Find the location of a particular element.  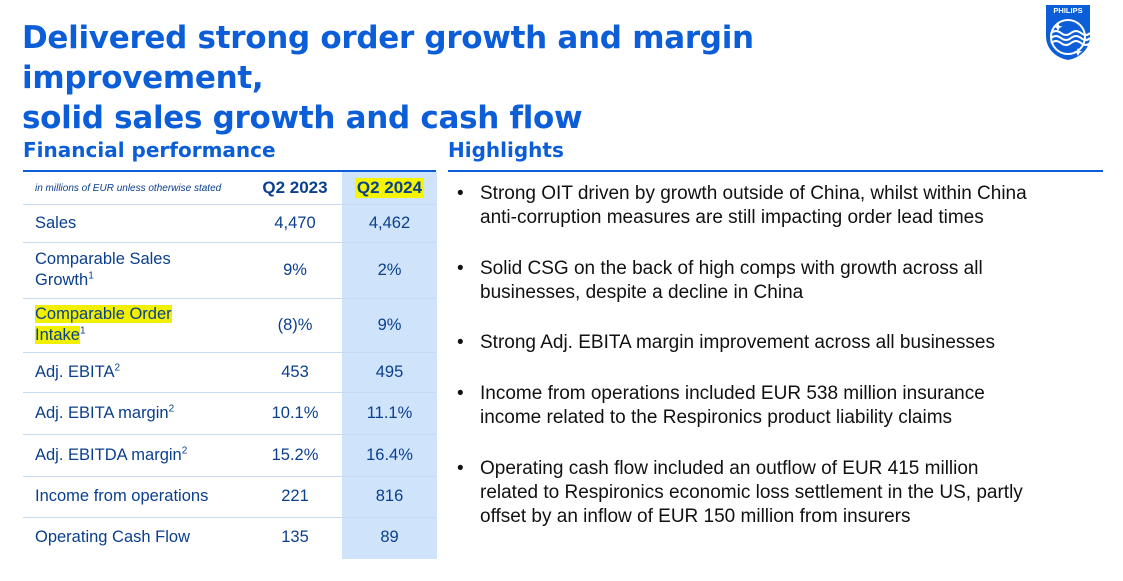

q2-2024-column-highlight is located at coordinates (389, 365).